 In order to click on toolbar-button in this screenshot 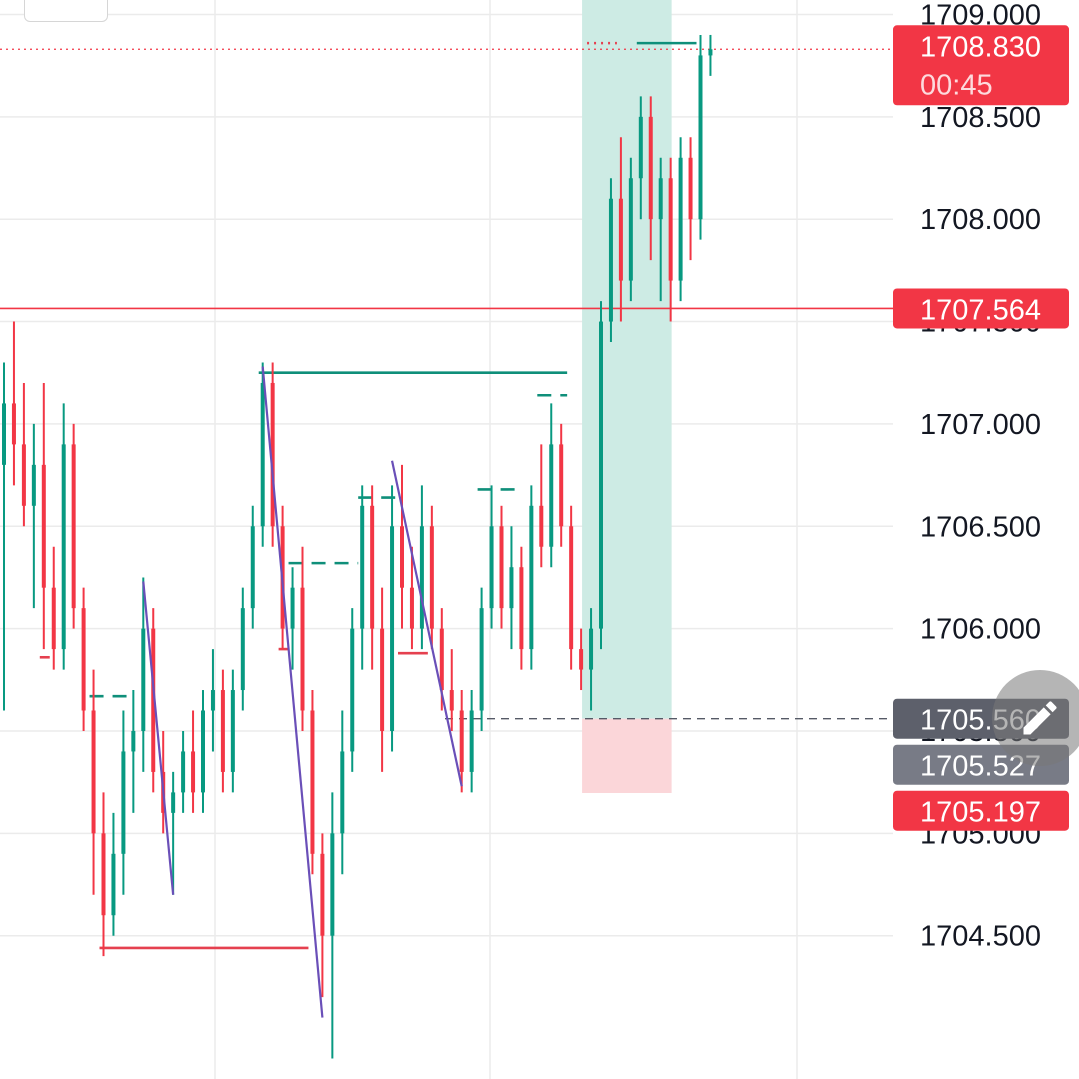, I will do `click(66, 11)`.